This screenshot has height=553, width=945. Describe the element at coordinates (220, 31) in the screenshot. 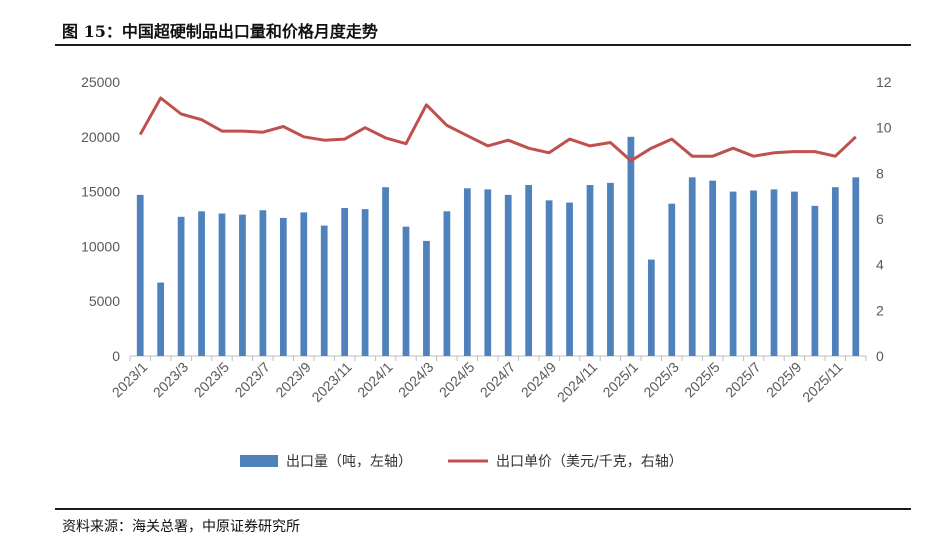

I see `figure-title: 图 15：中国超硬制品出口量和价格月度走势` at that location.